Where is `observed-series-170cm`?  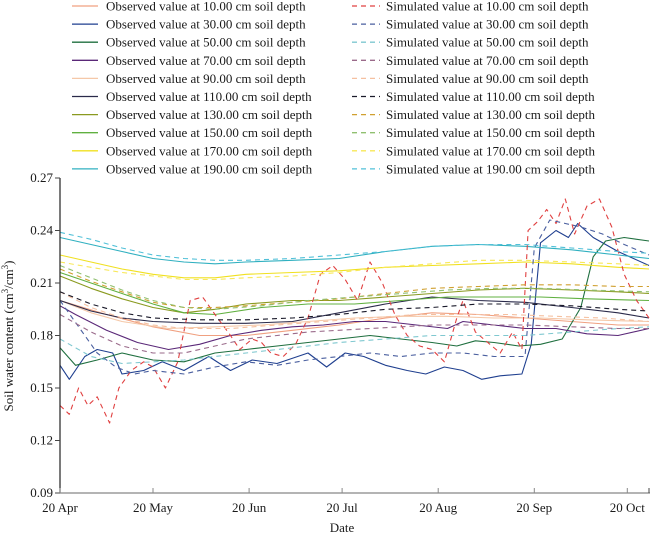 observed-series-170cm is located at coordinates (354, 266).